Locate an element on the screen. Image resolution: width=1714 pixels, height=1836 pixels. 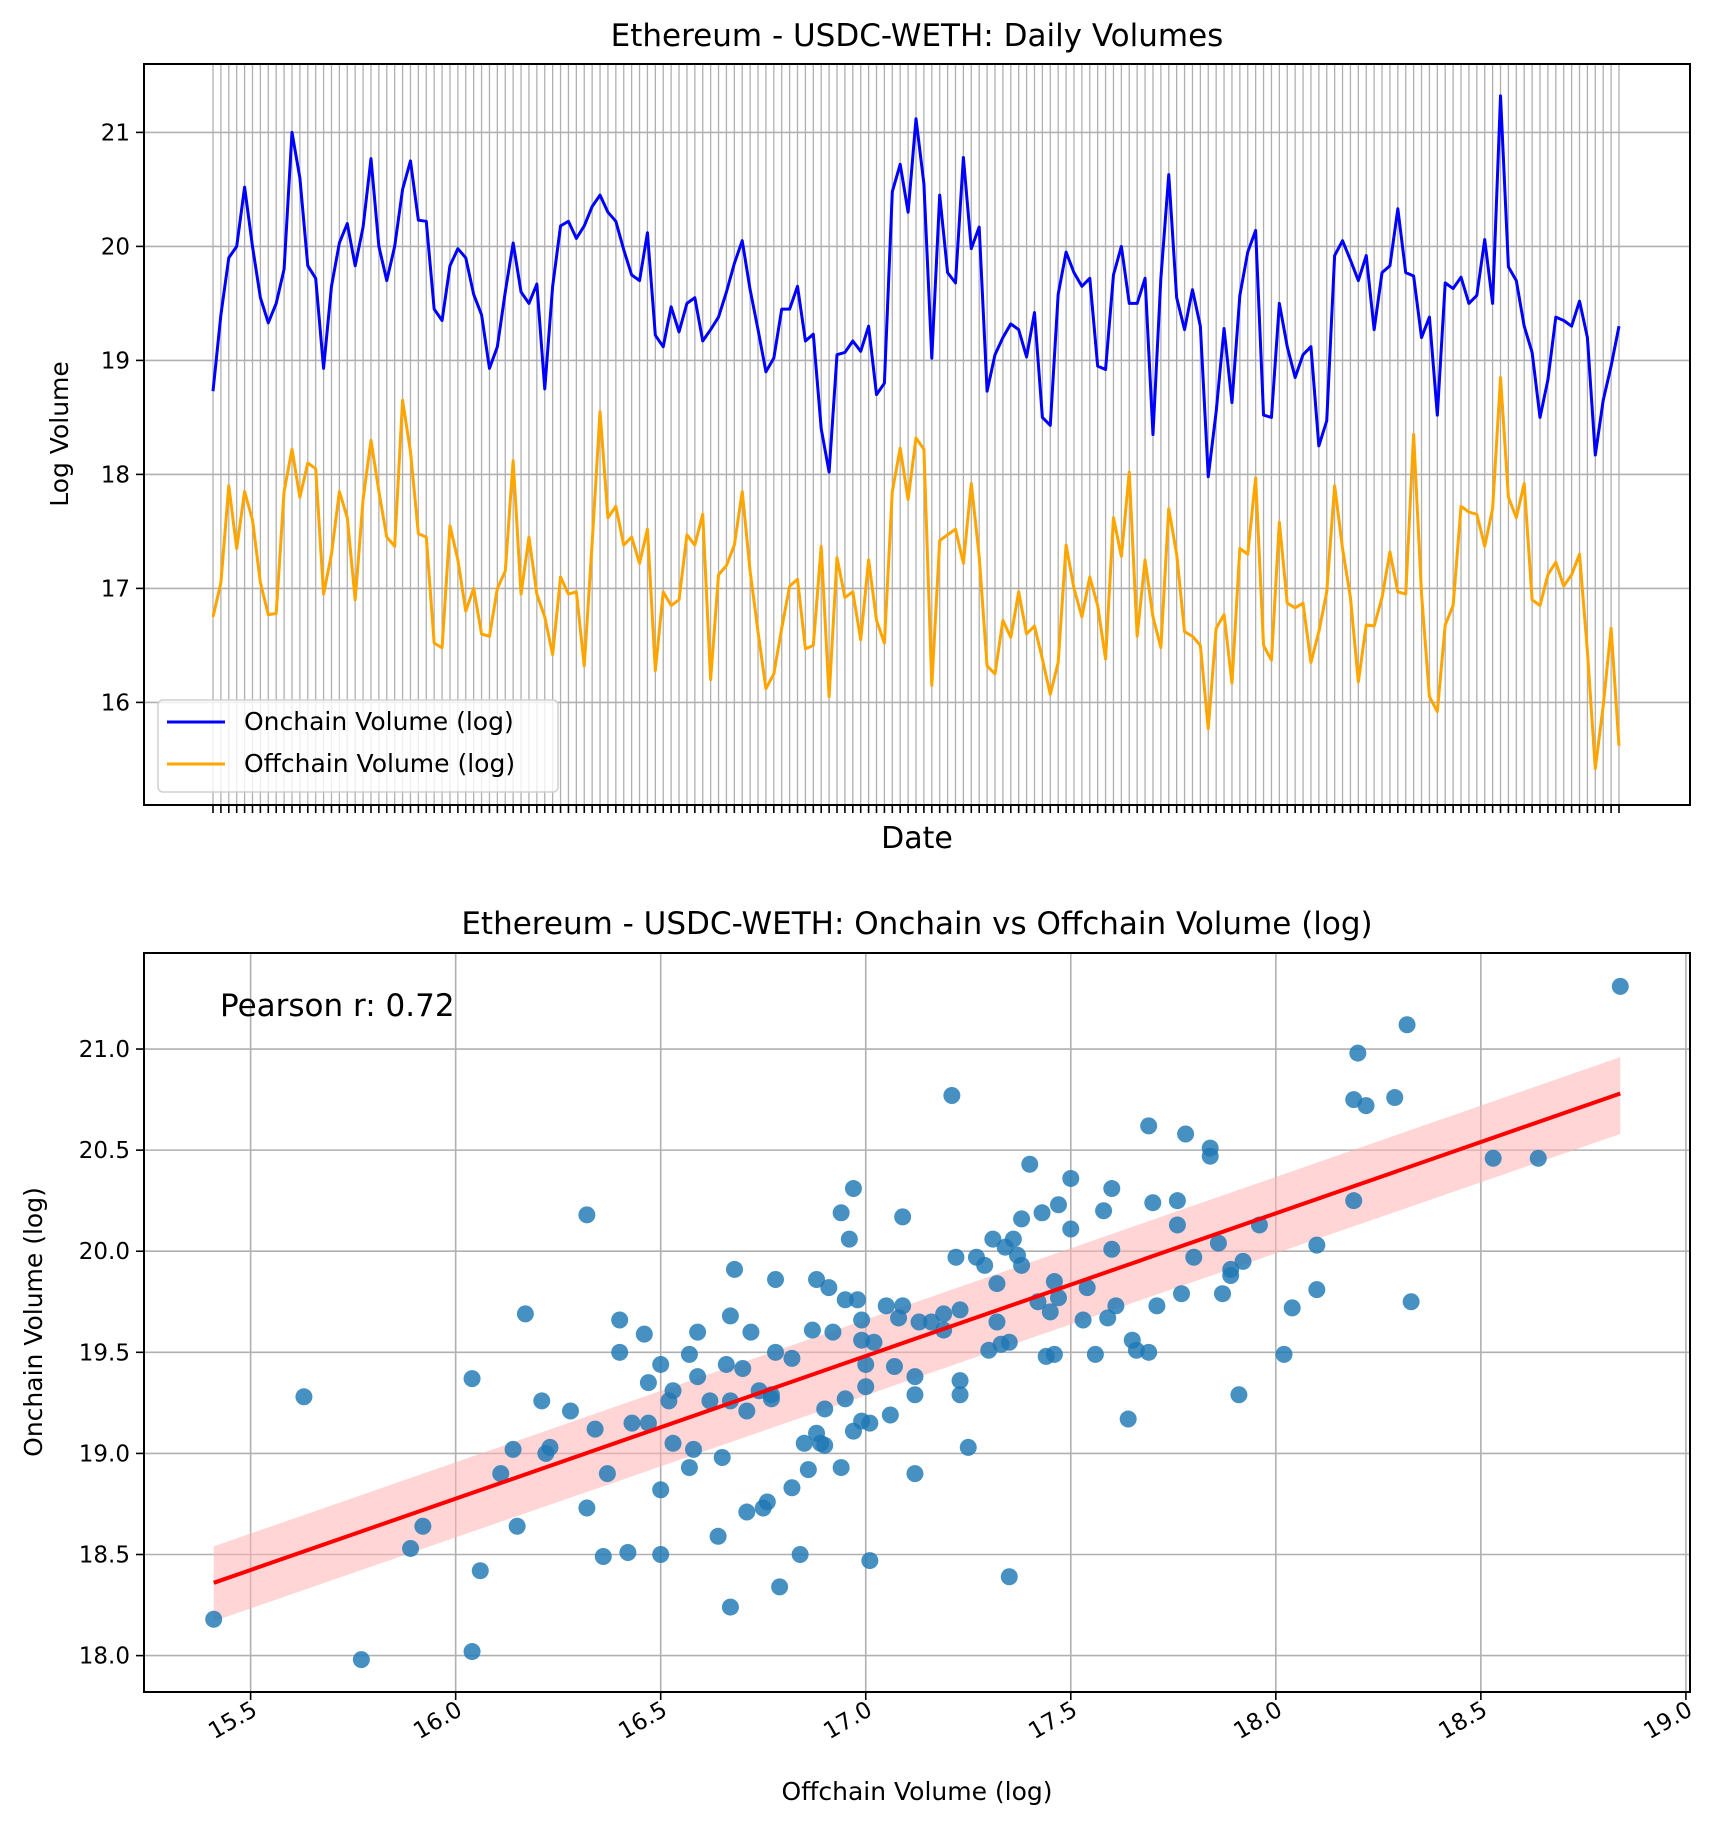
x-tick-label: 18.0 is located at coordinates (1257, 1721).